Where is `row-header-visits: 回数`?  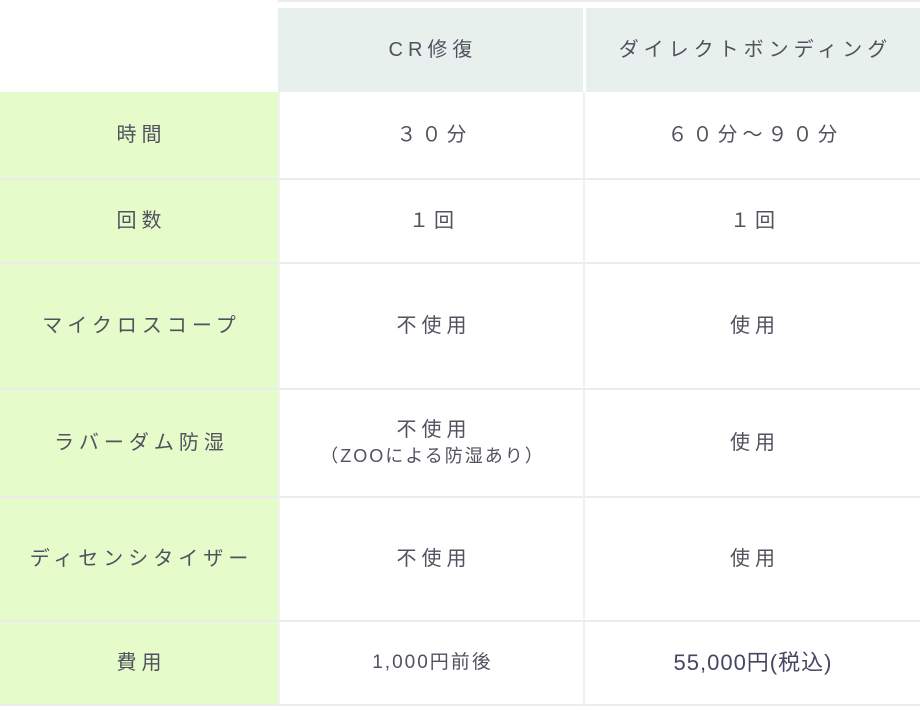
row-header-visits: 回数 is located at coordinates (139, 222).